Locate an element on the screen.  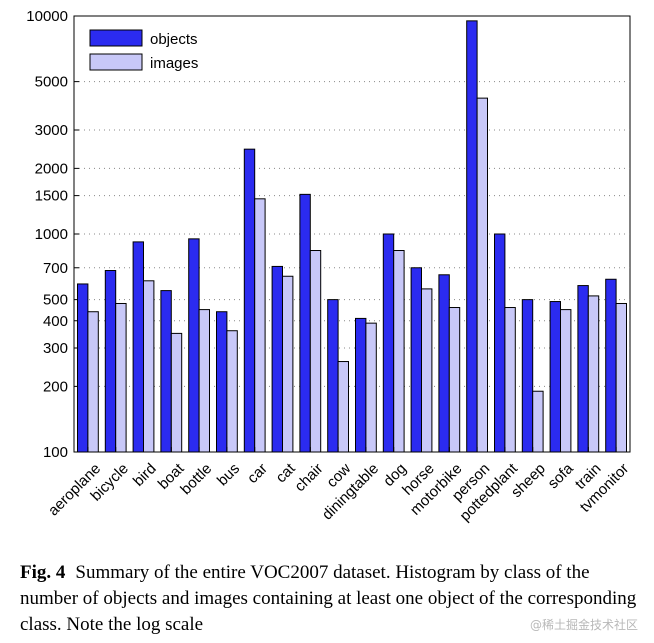
bar-objects-pottedplant is located at coordinates (500, 343).